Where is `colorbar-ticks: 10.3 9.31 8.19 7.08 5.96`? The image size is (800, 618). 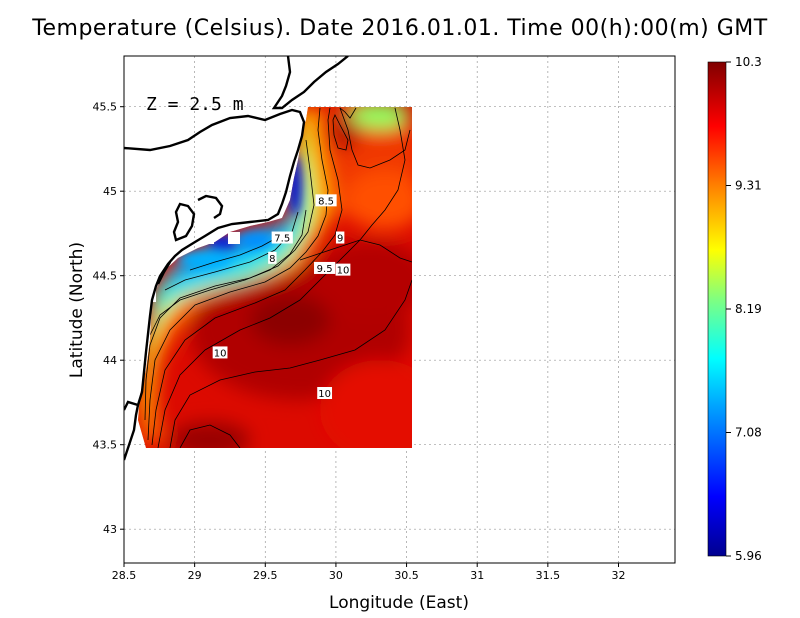
colorbar-ticks: 10.3 9.31 8.19 7.08 5.96 is located at coordinates (744, 309).